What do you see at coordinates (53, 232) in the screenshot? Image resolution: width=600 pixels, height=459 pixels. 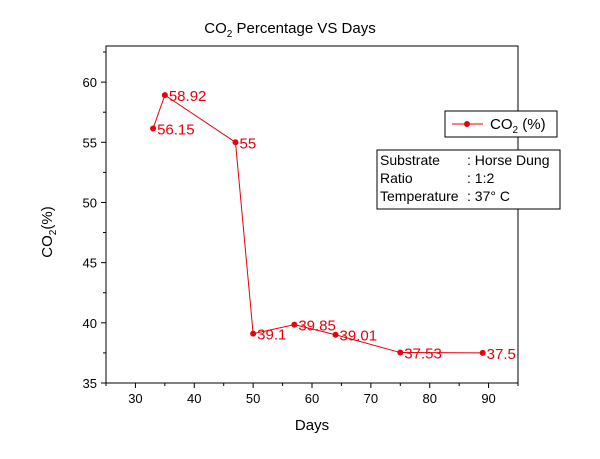 I see `y-axis-label-sub: 2` at bounding box center [53, 232].